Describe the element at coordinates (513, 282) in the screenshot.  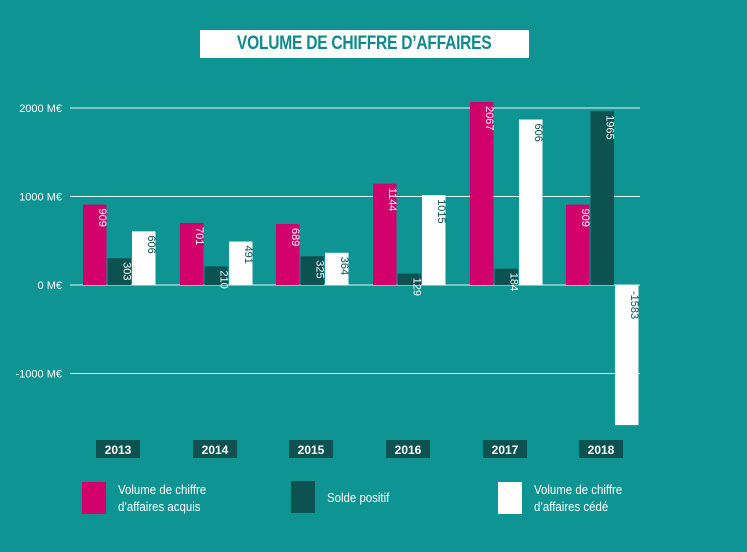
I see `data-label-solde-2017: 184` at that location.